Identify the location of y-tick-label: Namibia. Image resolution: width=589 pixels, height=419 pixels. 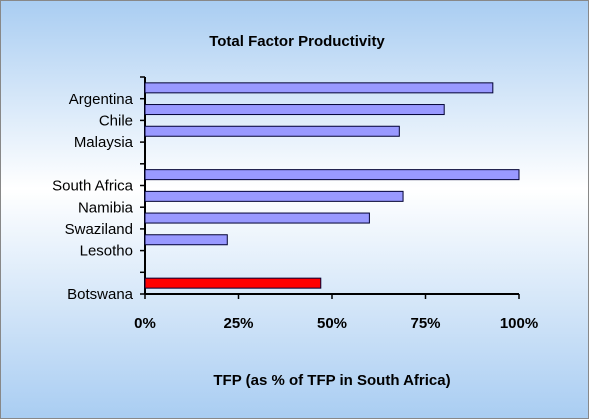
(106, 207).